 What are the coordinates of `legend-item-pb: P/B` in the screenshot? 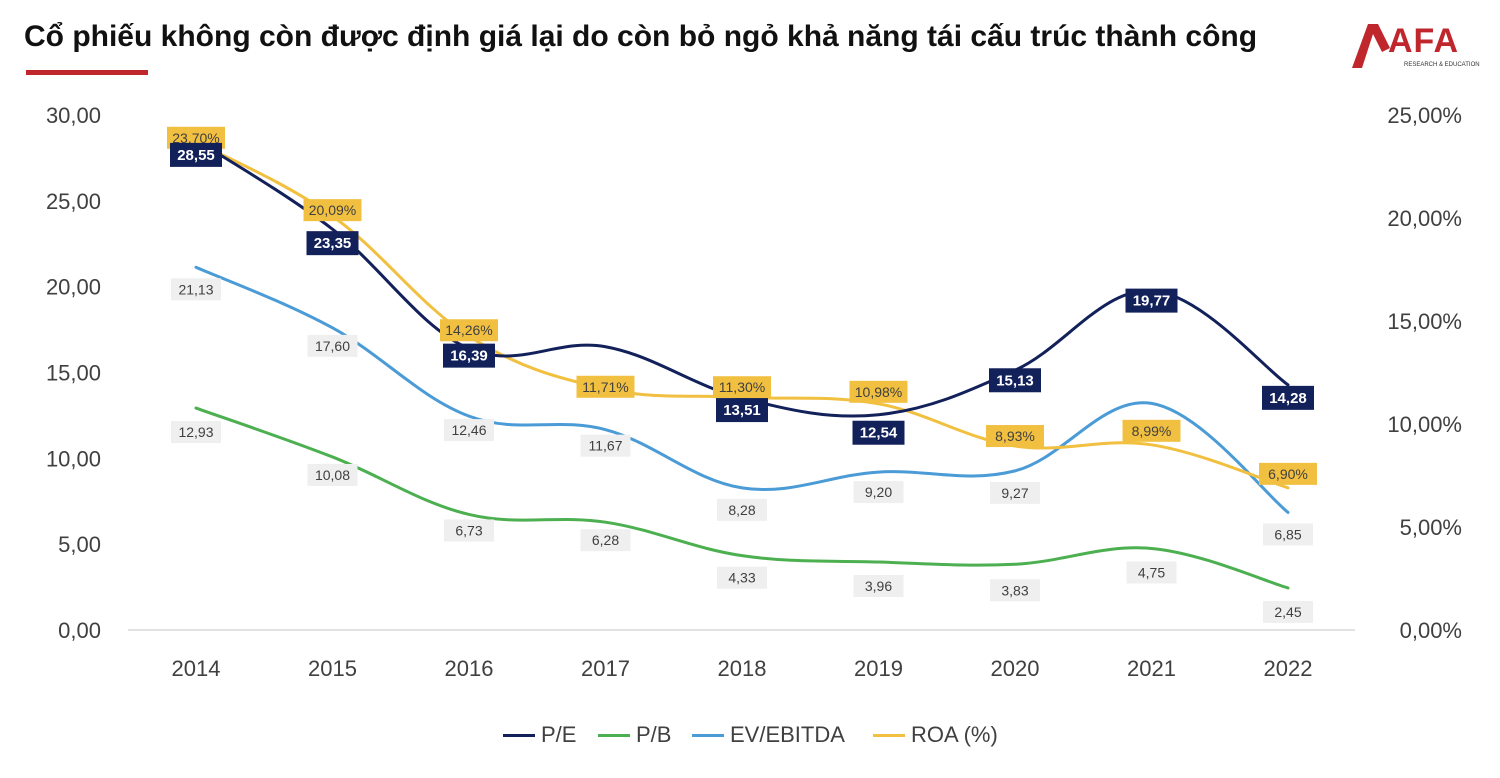 It's located at (634, 735).